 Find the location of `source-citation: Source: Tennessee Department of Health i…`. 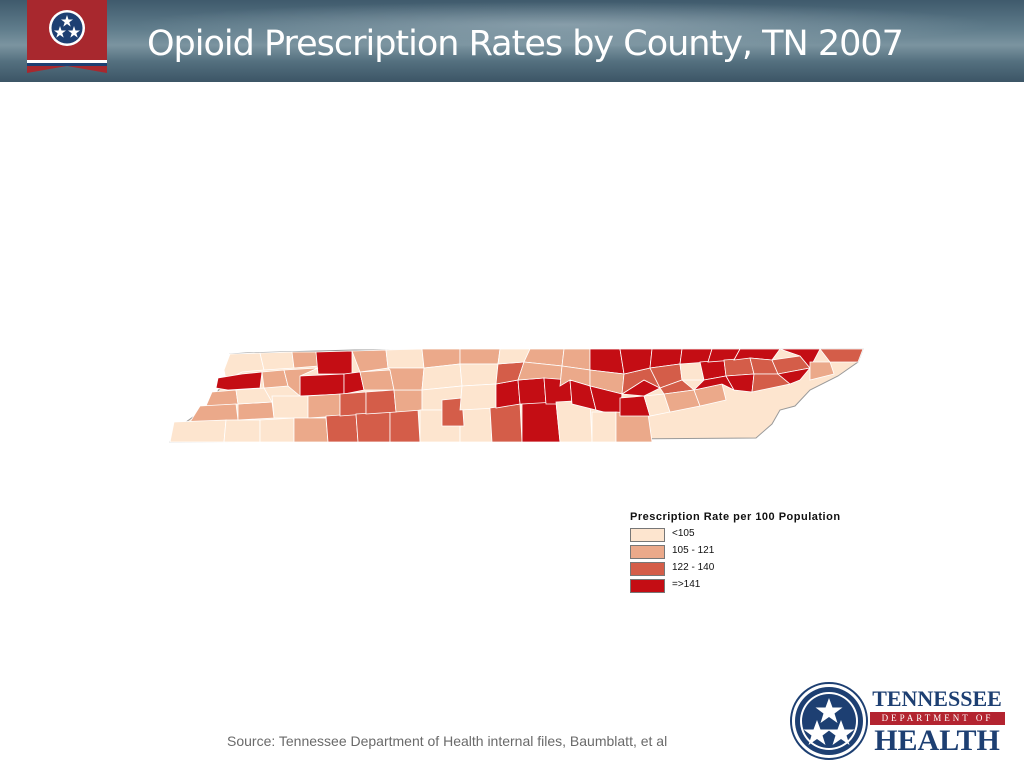

source-citation: Source: Tennessee Department of Health i… is located at coordinates (447, 741).